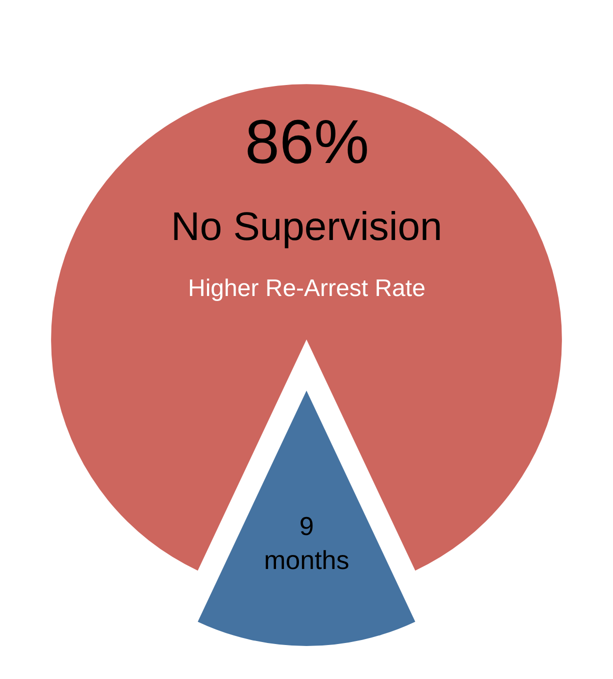 This screenshot has width=613, height=679. What do you see at coordinates (306, 227) in the screenshot?
I see `slice-label: No Supervision` at bounding box center [306, 227].